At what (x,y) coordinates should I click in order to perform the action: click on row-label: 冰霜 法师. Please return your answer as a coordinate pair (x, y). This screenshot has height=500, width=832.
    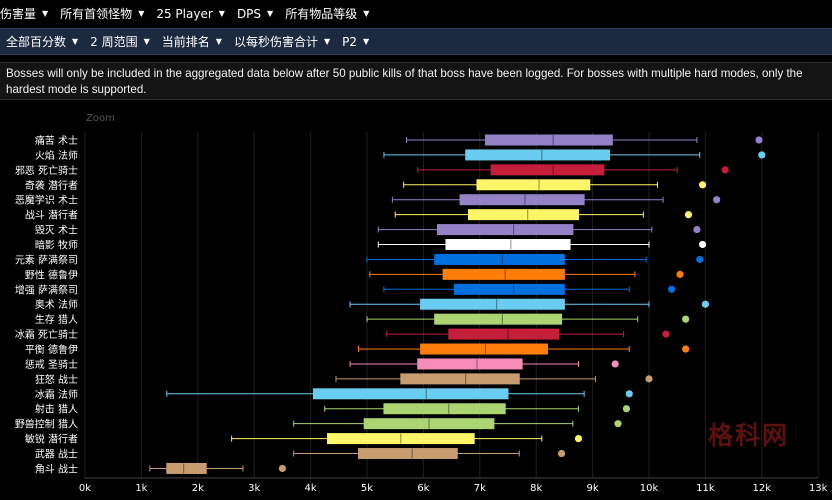
    Looking at the image, I should click on (56, 394).